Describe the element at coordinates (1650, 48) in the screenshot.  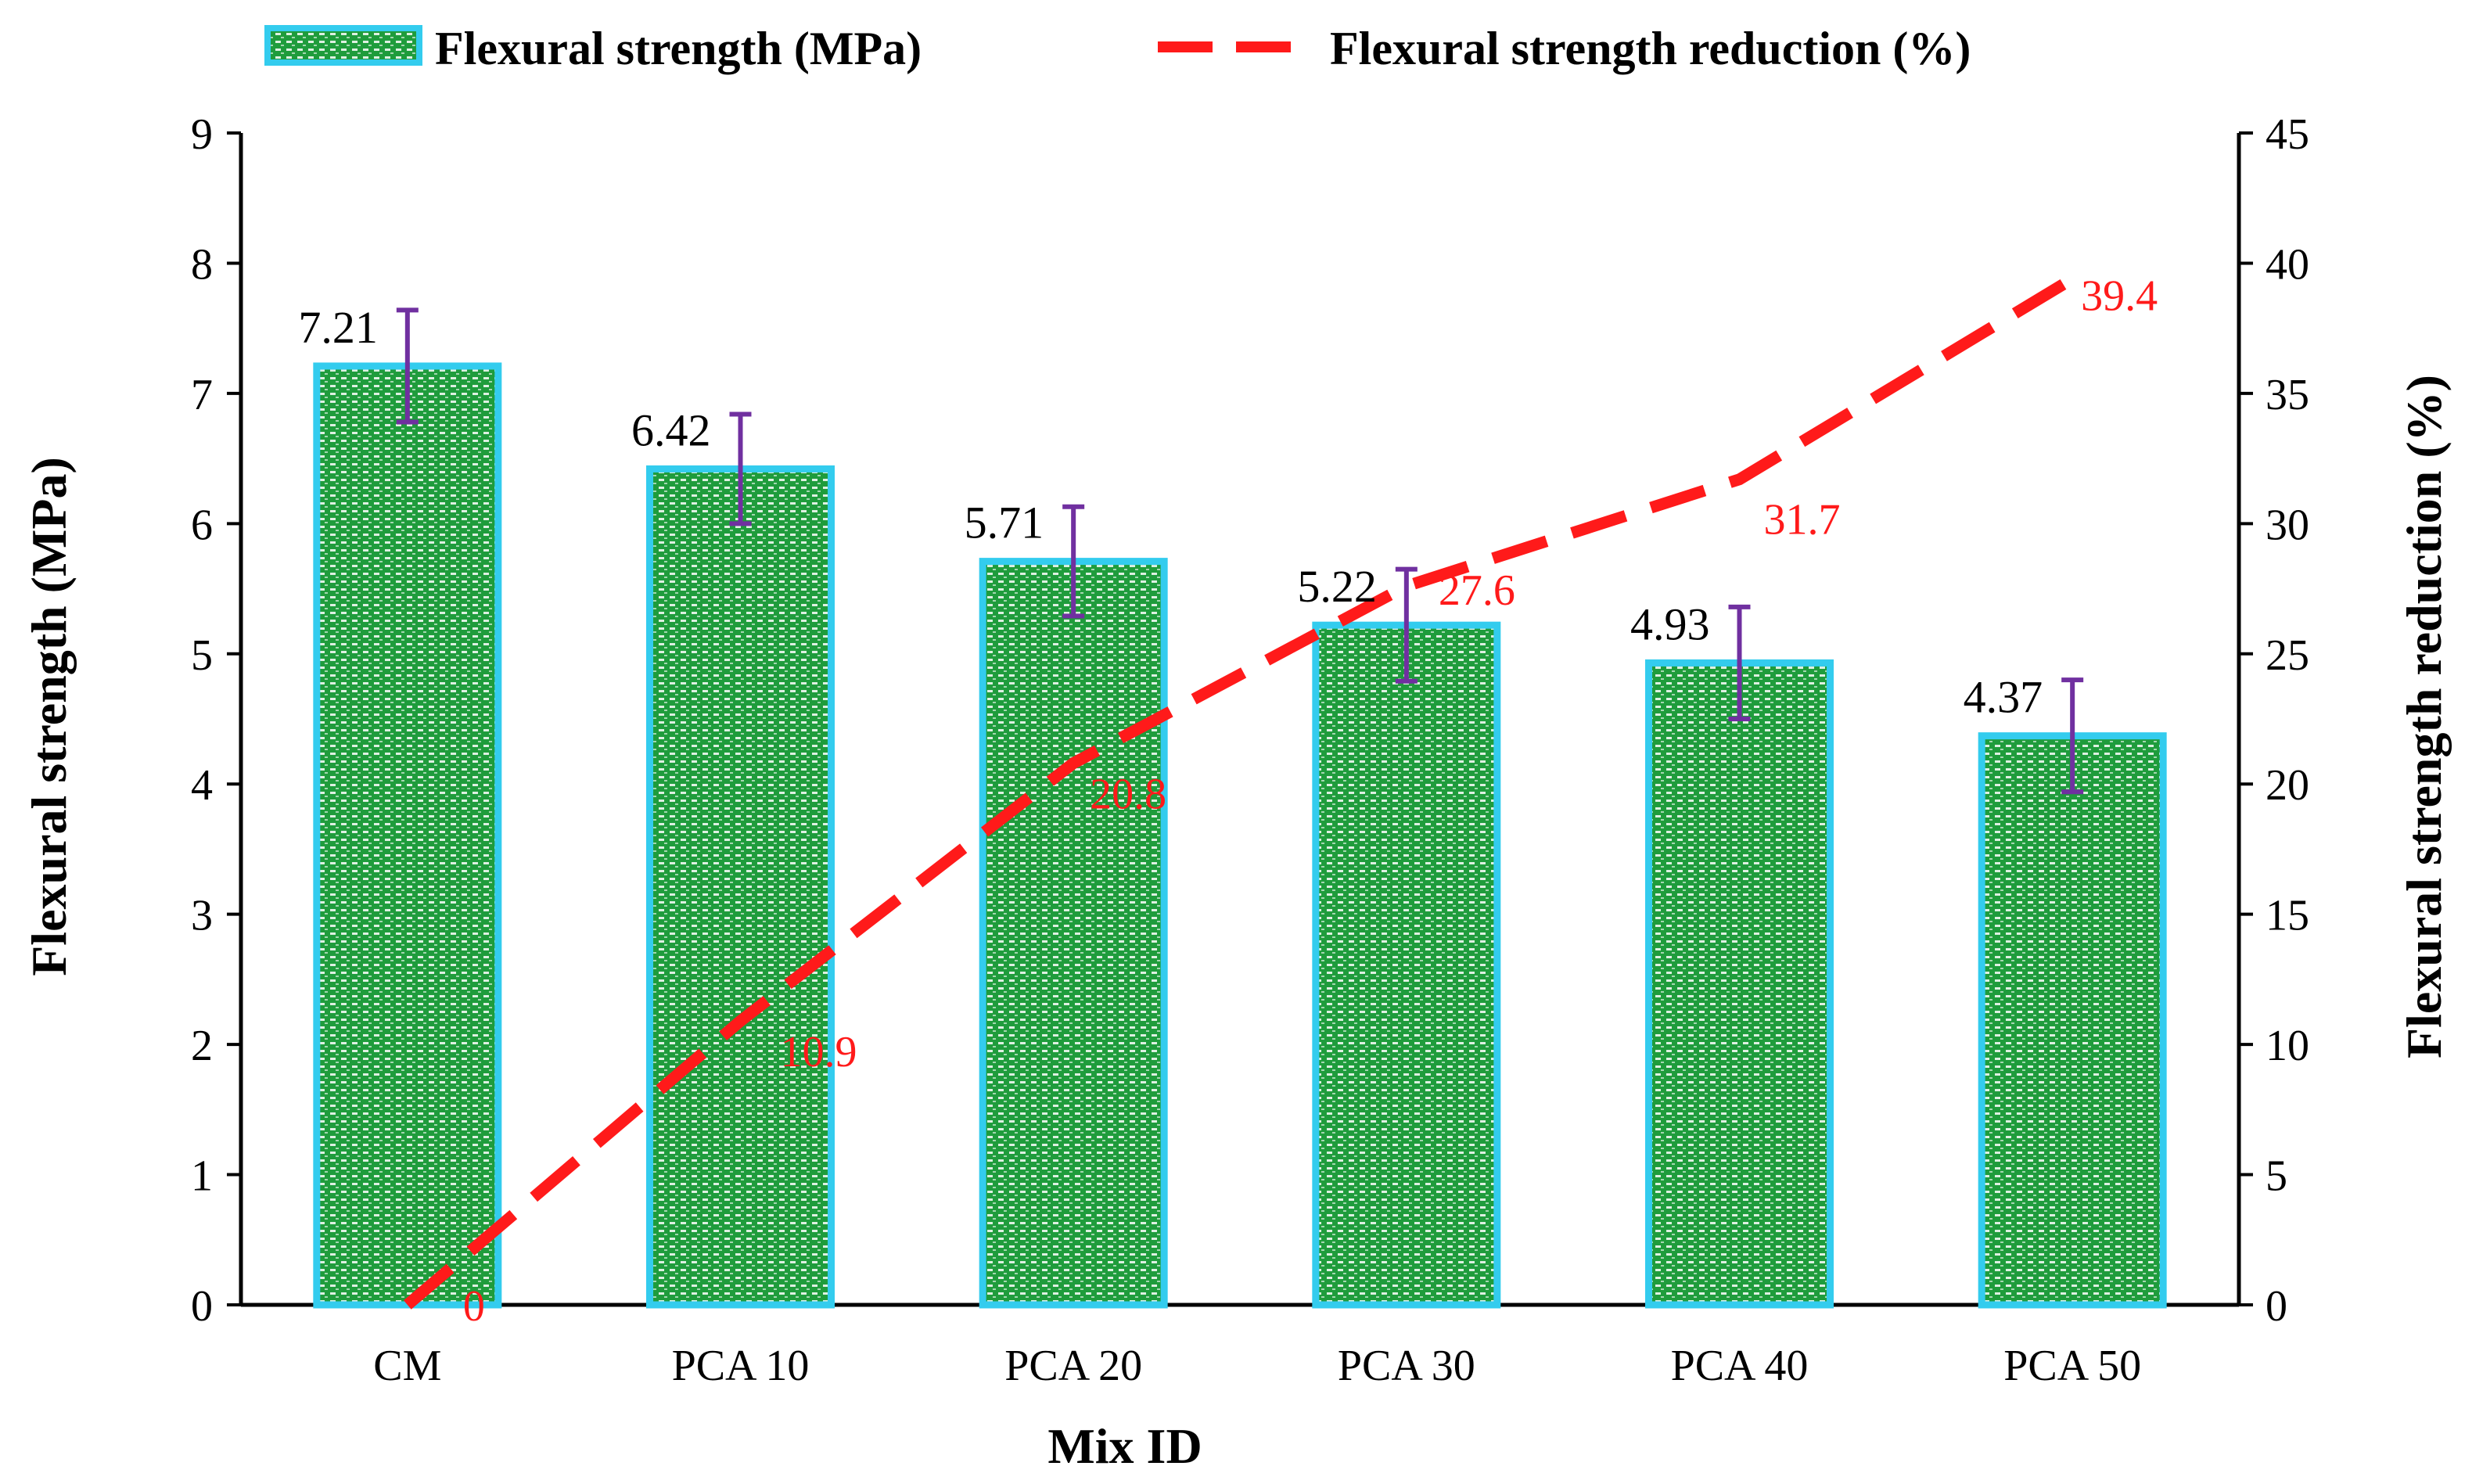
I see `legend-line-label: Flexural strength reduction (%)` at that location.